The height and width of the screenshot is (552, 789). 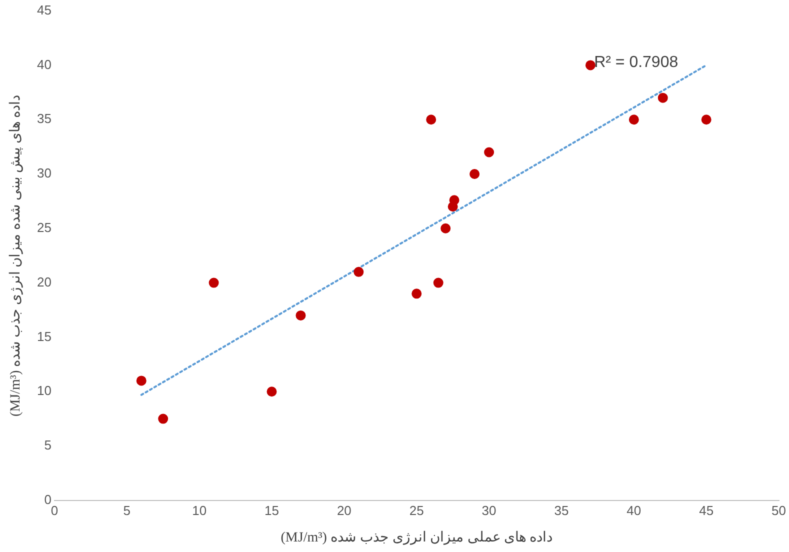 I want to click on x-tick-label: 40, so click(x=634, y=510).